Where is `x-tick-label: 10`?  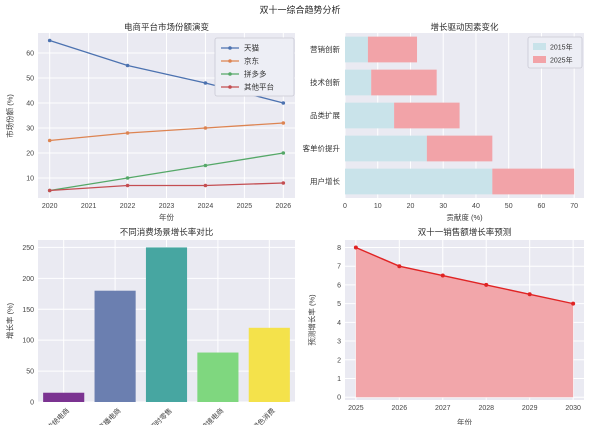 x-tick-label: 10 is located at coordinates (378, 206).